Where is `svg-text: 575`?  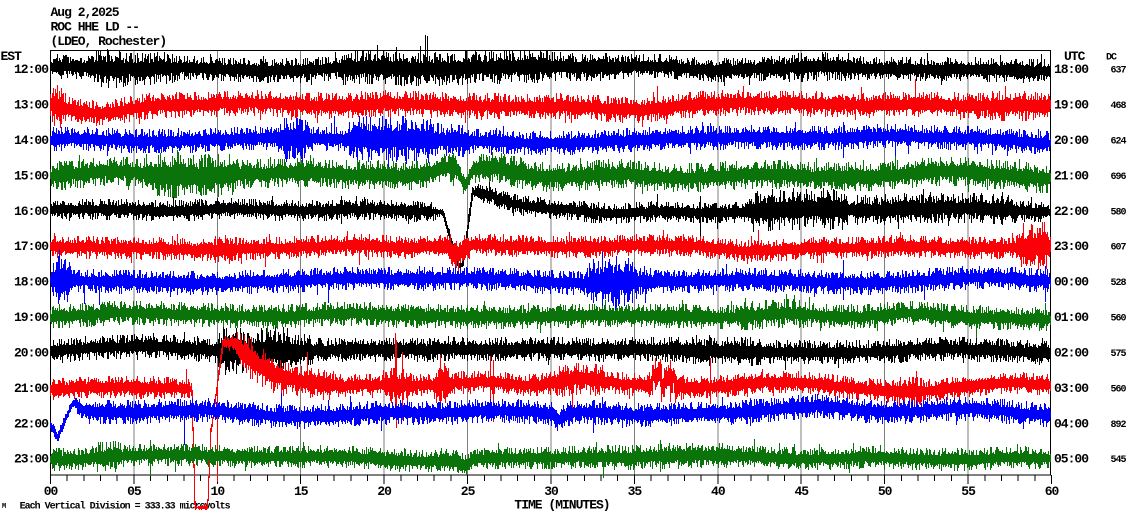
svg-text: 575 is located at coordinates (1118, 354).